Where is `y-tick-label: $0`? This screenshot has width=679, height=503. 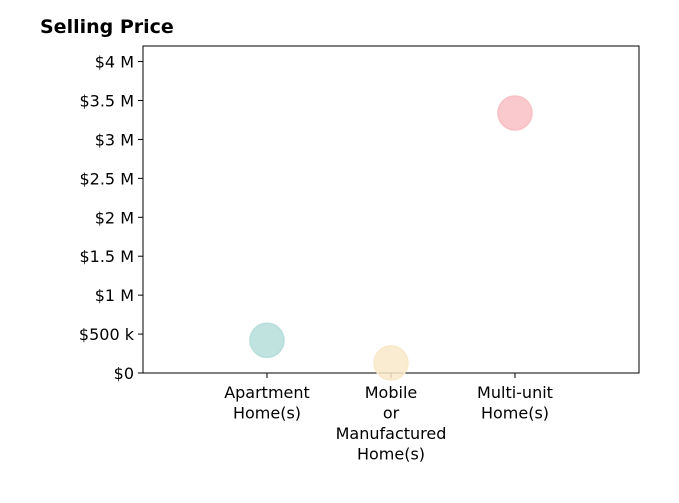 y-tick-label: $0 is located at coordinates (124, 373).